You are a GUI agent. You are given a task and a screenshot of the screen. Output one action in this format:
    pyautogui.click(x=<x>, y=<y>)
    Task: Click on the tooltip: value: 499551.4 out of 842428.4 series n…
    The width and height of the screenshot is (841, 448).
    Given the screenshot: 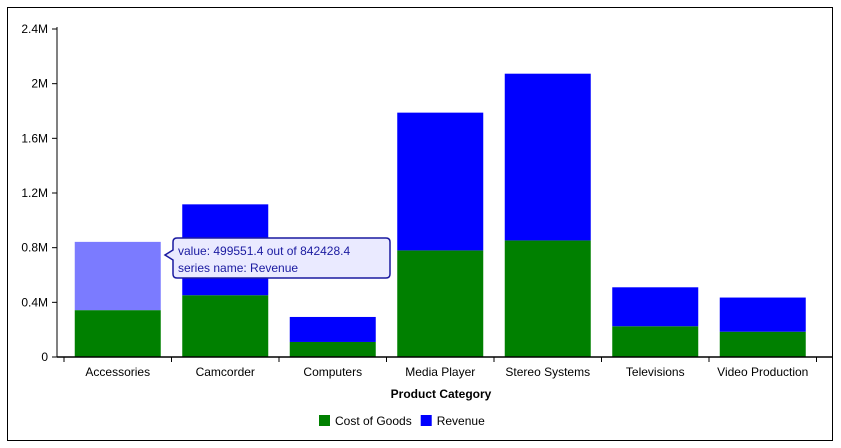 What is the action you would take?
    pyautogui.click(x=277, y=258)
    